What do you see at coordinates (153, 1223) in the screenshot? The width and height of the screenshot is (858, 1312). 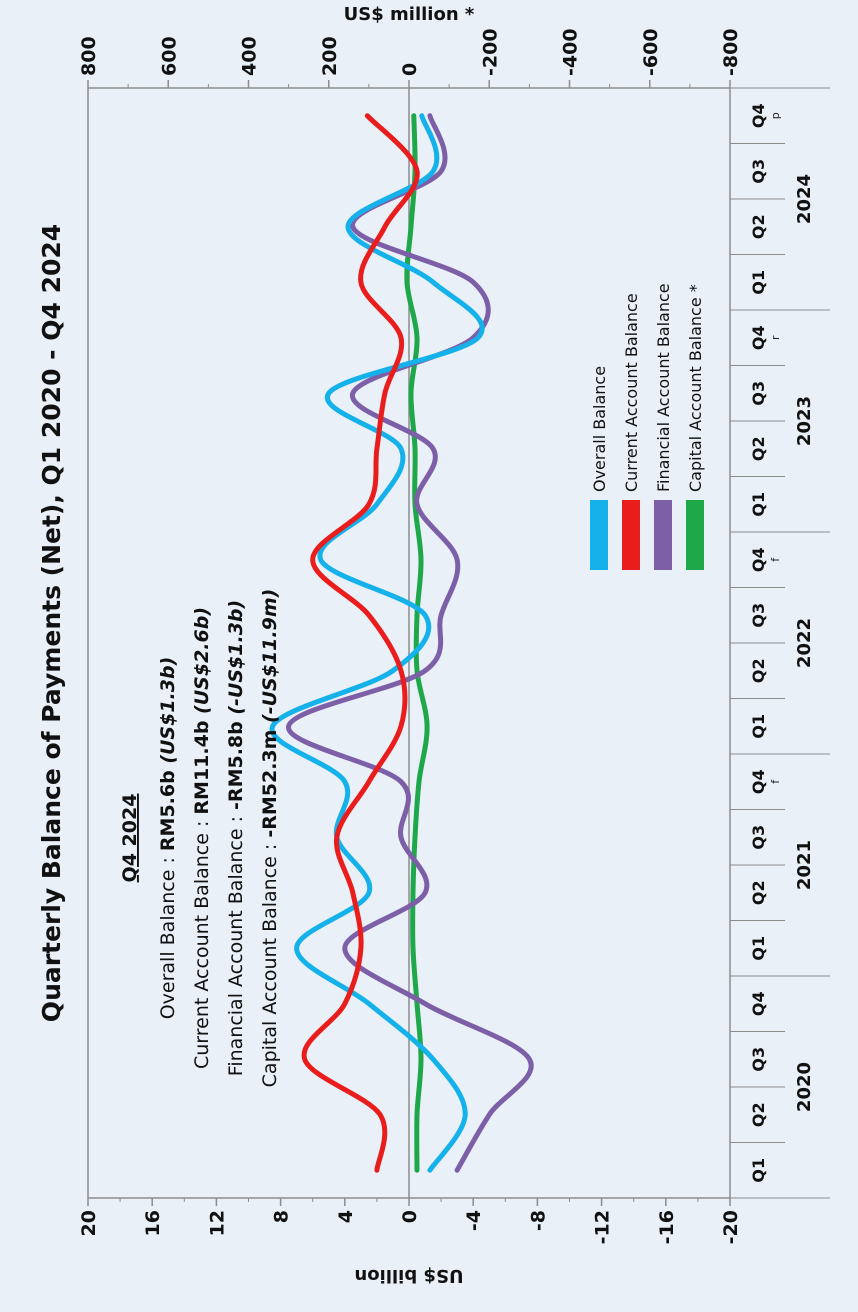 I see `left-tick-label: 16` at bounding box center [153, 1223].